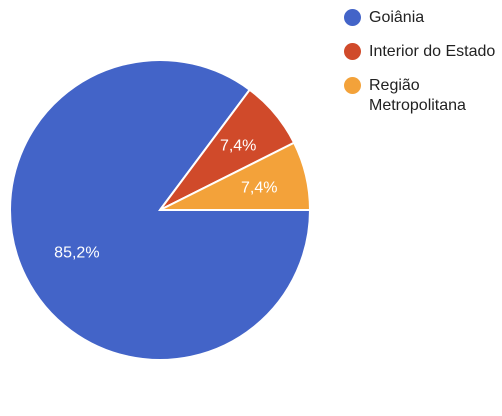 The width and height of the screenshot is (502, 416). What do you see at coordinates (259, 188) in the screenshot?
I see `slice-label-2: 7,4%` at bounding box center [259, 188].